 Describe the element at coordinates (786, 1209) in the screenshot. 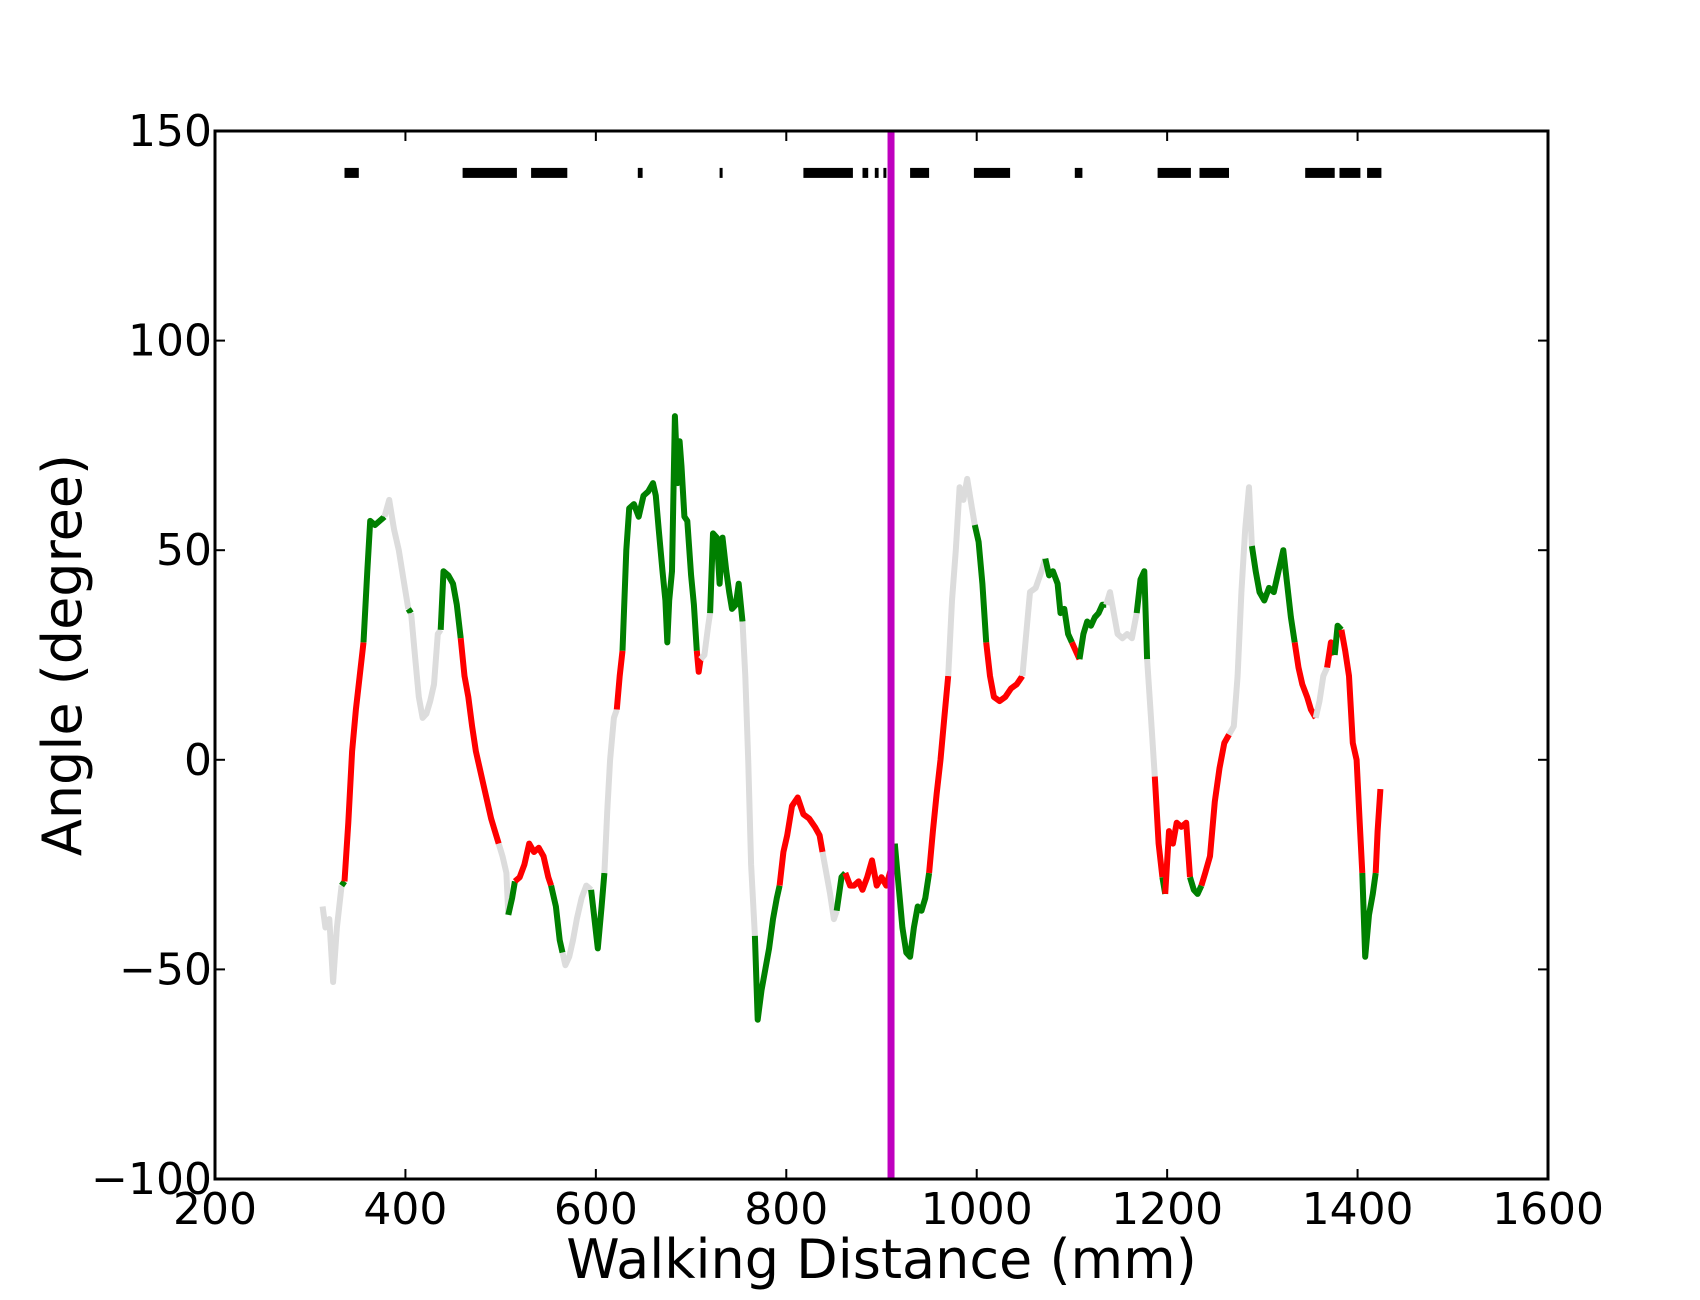

I see `x-tick-label: 800` at that location.